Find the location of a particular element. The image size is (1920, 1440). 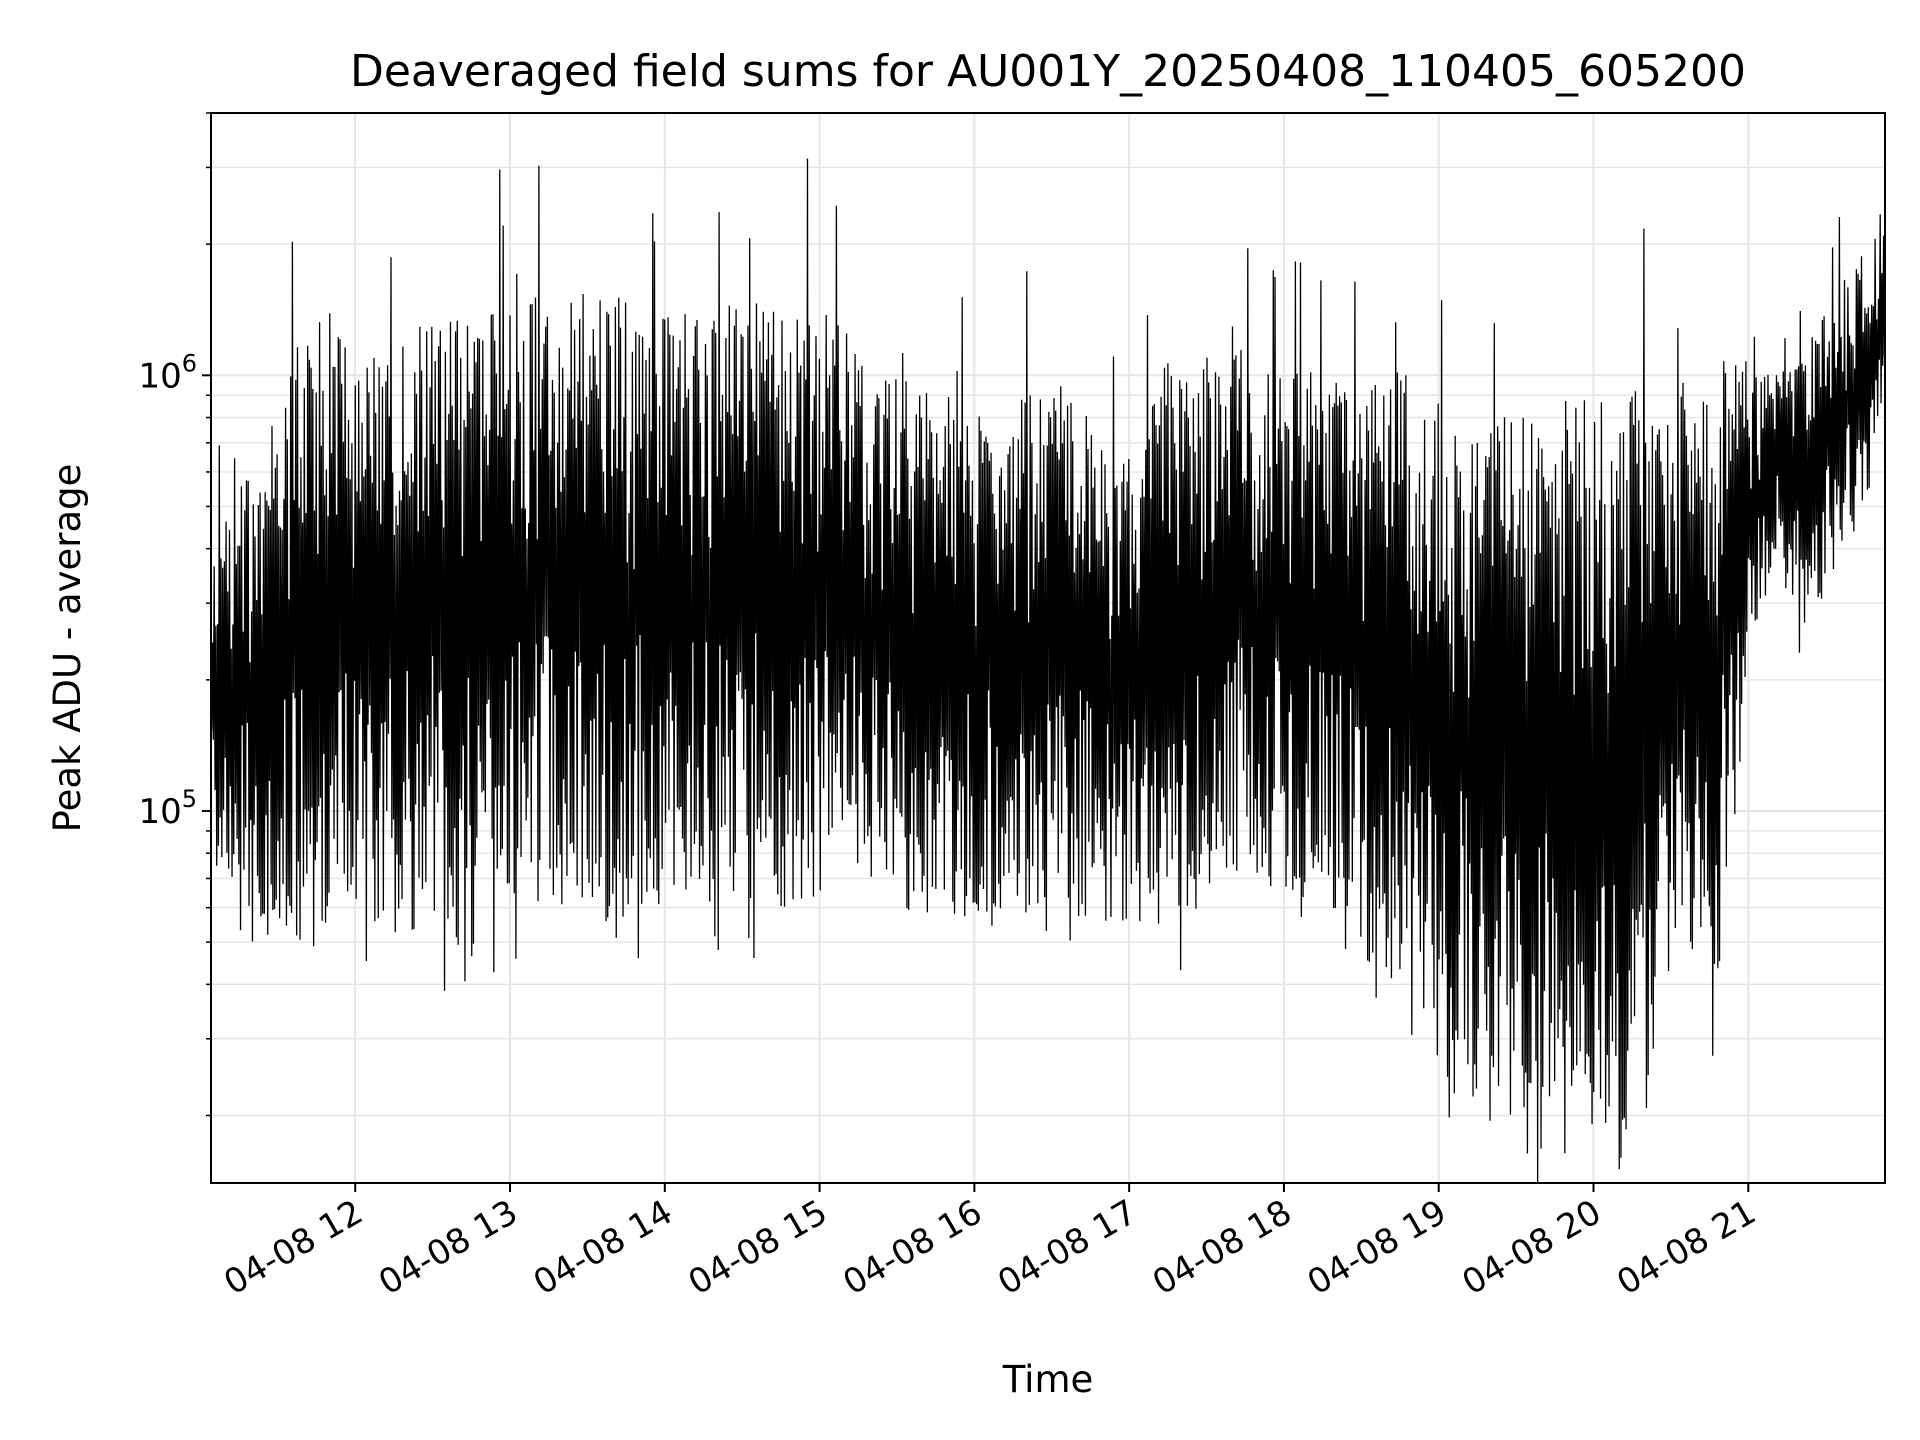

y-tick-label: 10⁶ is located at coordinates (167, 372).